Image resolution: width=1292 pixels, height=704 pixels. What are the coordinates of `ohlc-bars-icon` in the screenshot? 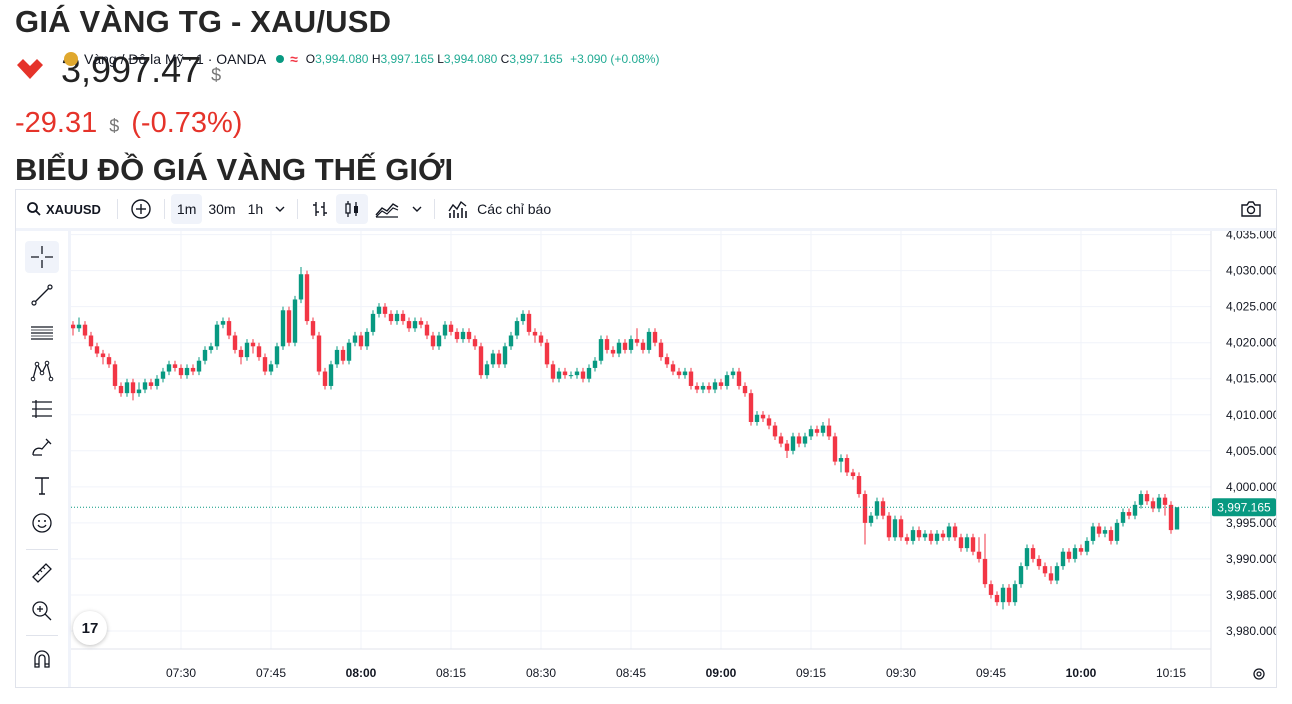 It's located at (320, 209).